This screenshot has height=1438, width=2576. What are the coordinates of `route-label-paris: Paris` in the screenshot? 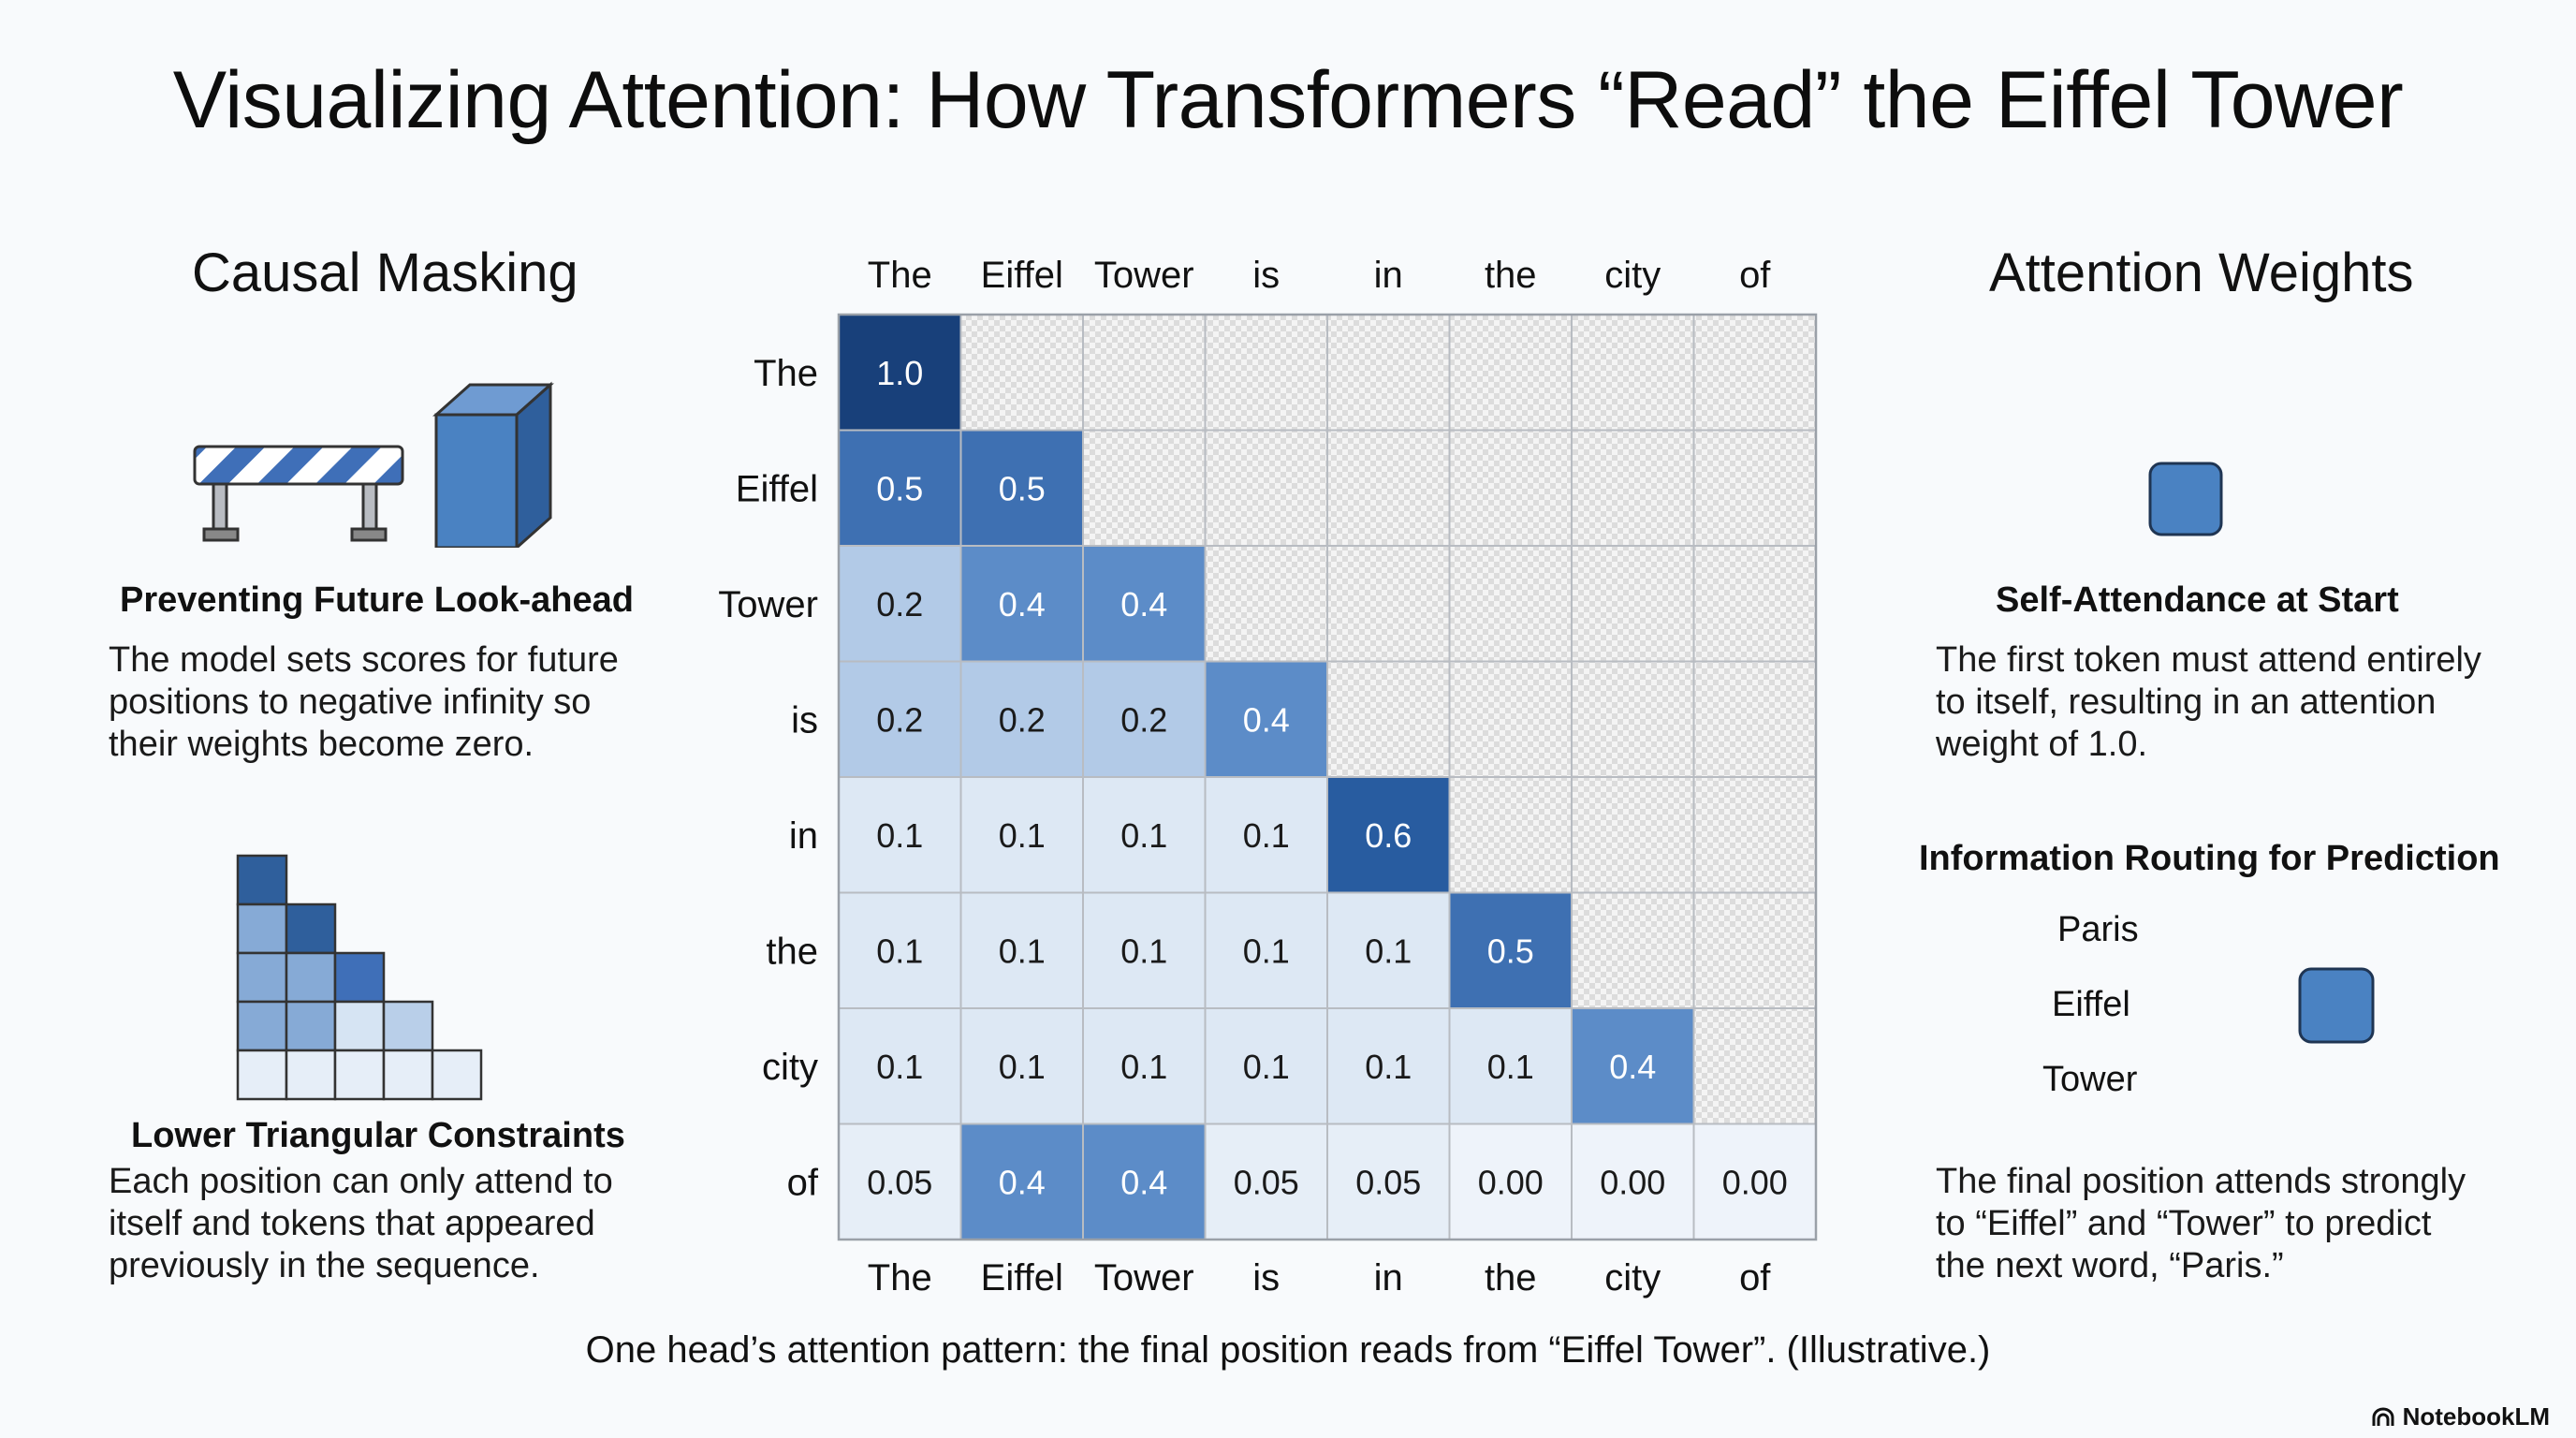 It's located at (2098, 929).